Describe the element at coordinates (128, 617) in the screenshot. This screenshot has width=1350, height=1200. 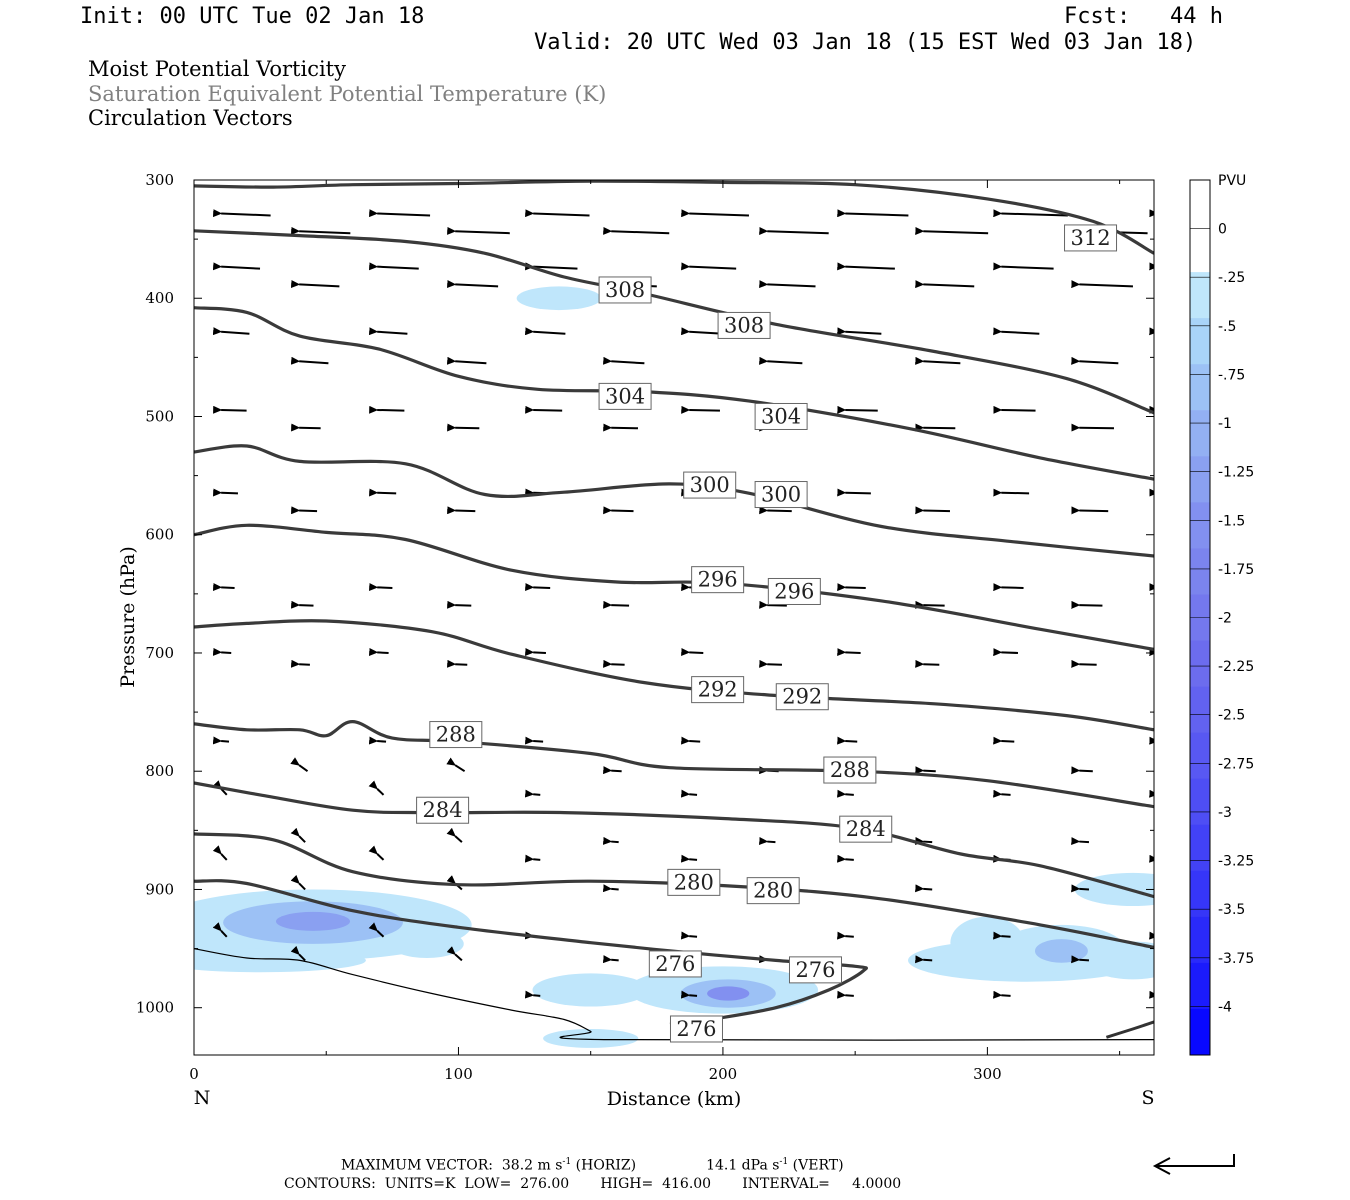
I see `y-axis-label: Pressure (hPa)` at that location.